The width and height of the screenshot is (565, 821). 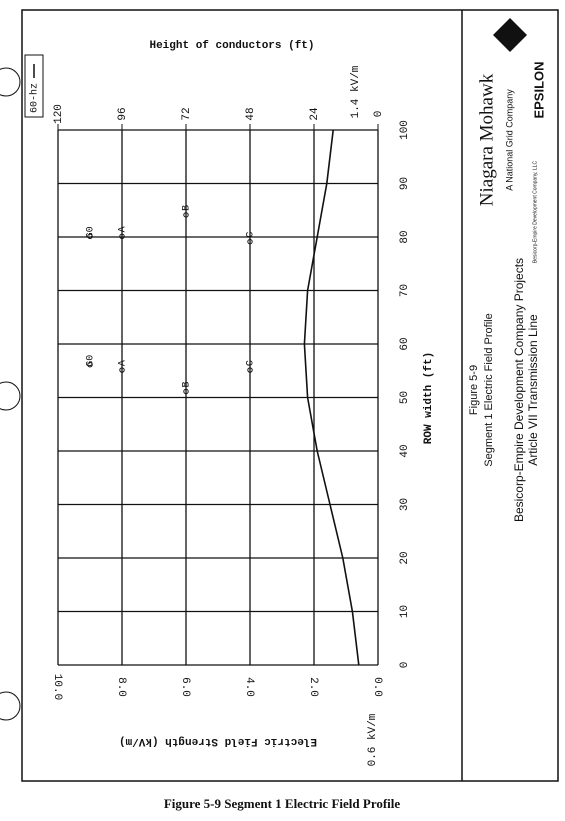 I want to click on x-axis-label: ROW width (ft), so click(x=429, y=398).